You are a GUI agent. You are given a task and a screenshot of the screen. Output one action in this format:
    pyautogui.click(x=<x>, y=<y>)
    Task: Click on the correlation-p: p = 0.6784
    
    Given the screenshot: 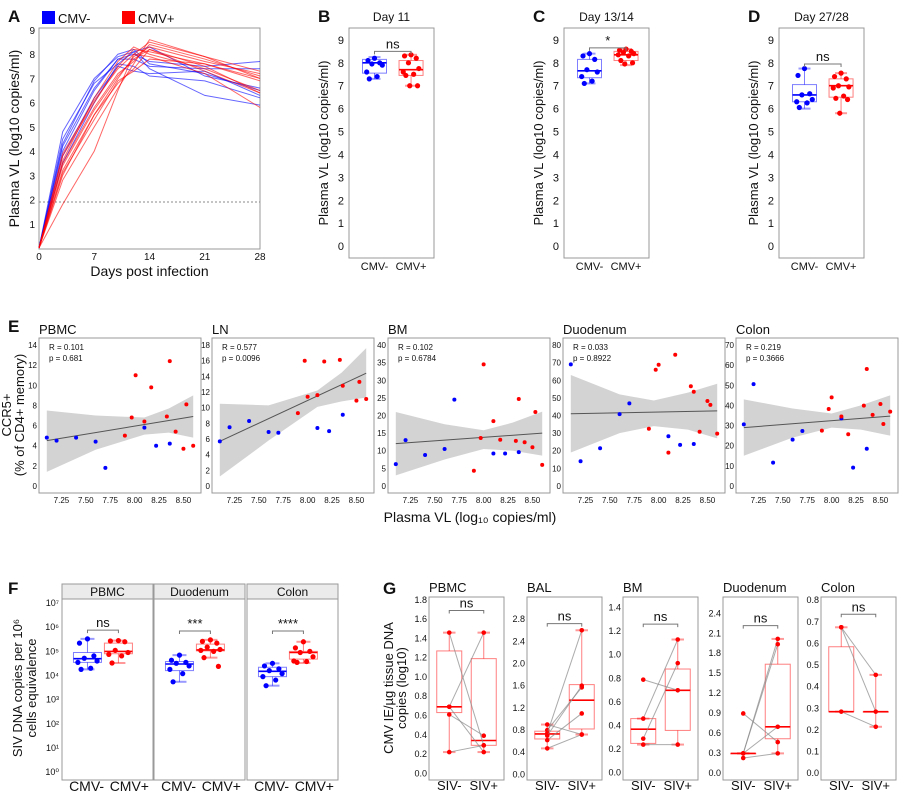 What is the action you would take?
    pyautogui.click(x=417, y=358)
    